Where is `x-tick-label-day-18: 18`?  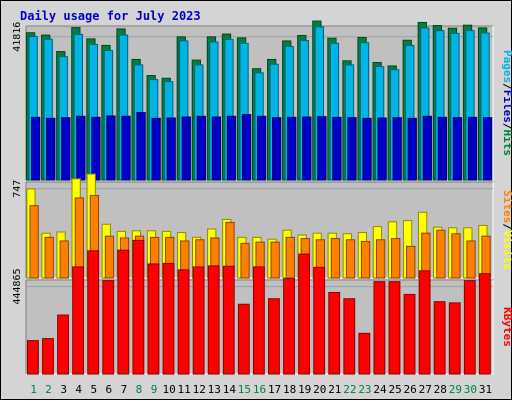
x-tick-label-day-18: 18 is located at coordinates (289, 389).